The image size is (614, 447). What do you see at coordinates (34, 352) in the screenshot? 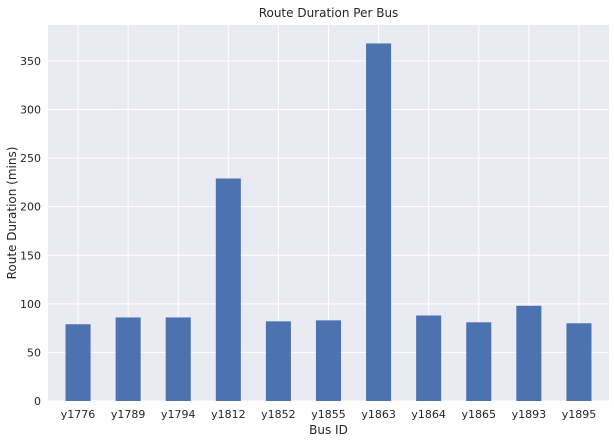
I see `y-tick-label: 50` at bounding box center [34, 352].